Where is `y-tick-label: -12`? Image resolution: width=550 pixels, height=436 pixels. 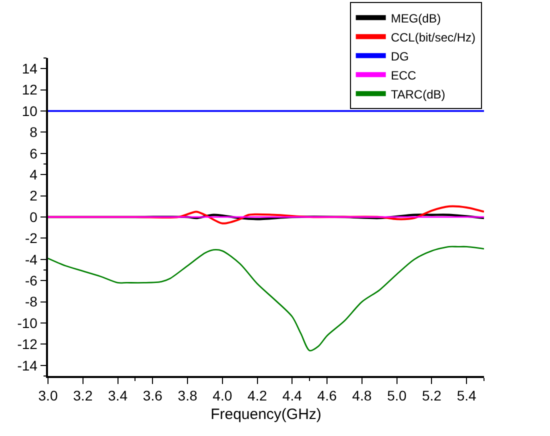 y-tick-label: -12 is located at coordinates (27, 344).